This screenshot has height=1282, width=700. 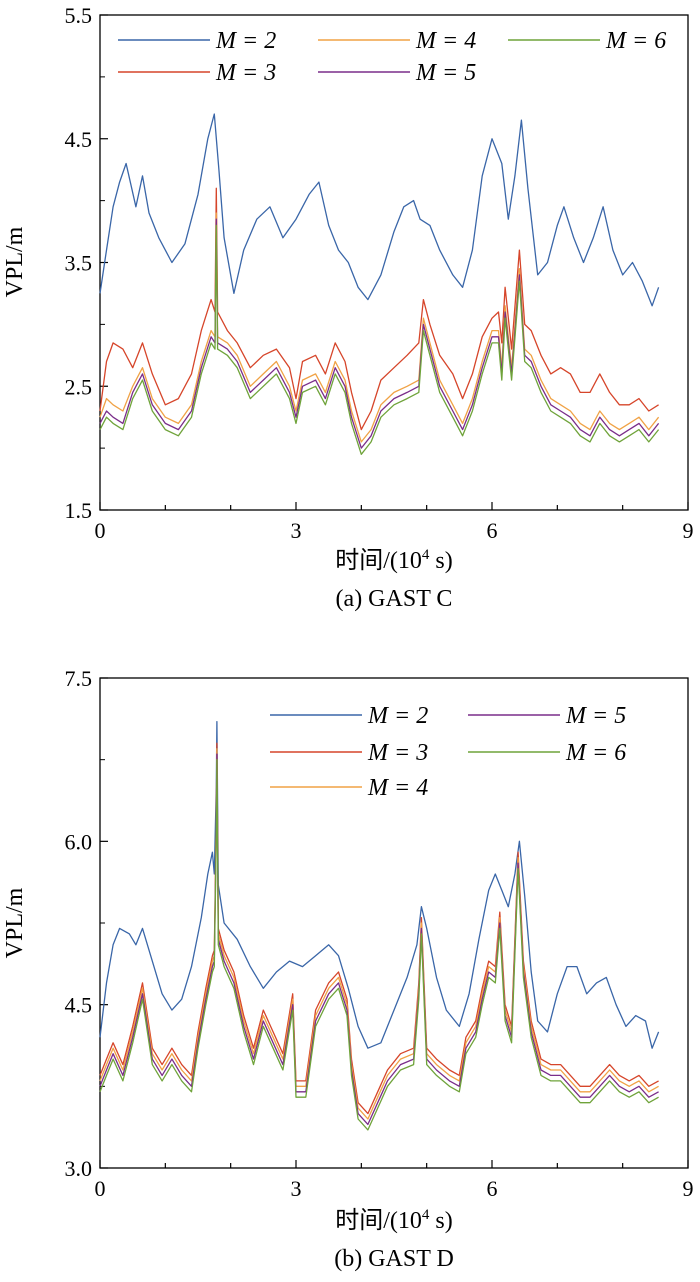 I want to click on y-tick-label: 2.5, so click(x=79, y=386).